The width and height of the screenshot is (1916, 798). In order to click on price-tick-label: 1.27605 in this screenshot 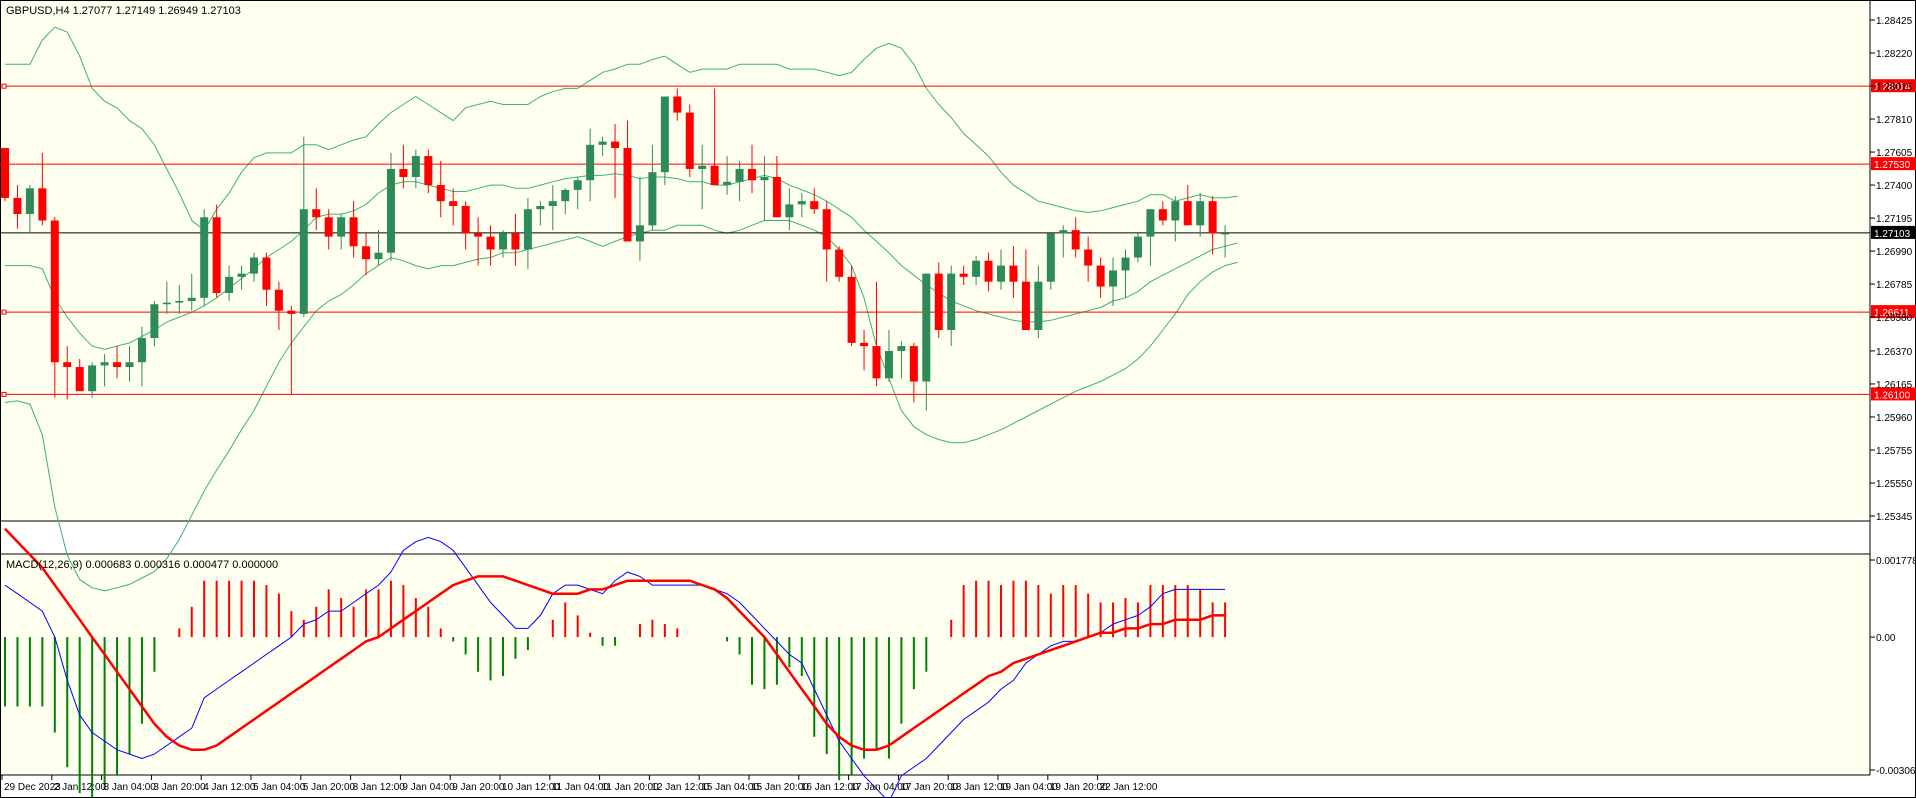, I will do `click(1894, 153)`.